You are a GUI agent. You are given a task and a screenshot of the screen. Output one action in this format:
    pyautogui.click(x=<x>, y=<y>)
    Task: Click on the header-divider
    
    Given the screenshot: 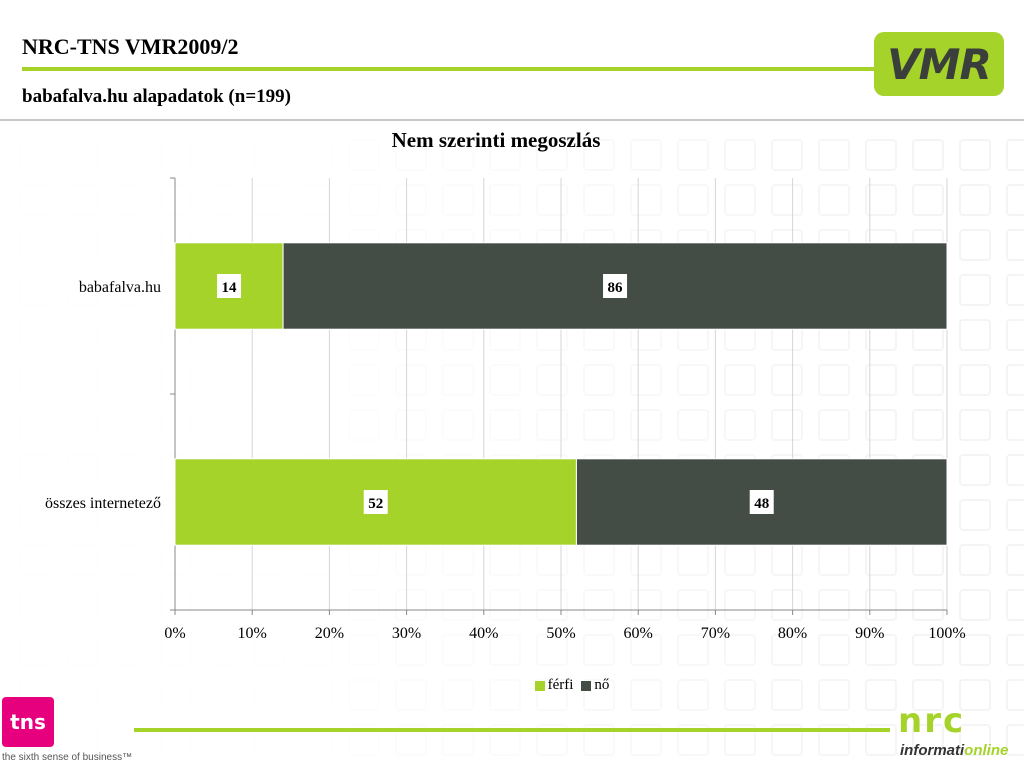 What is the action you would take?
    pyautogui.click(x=512, y=120)
    